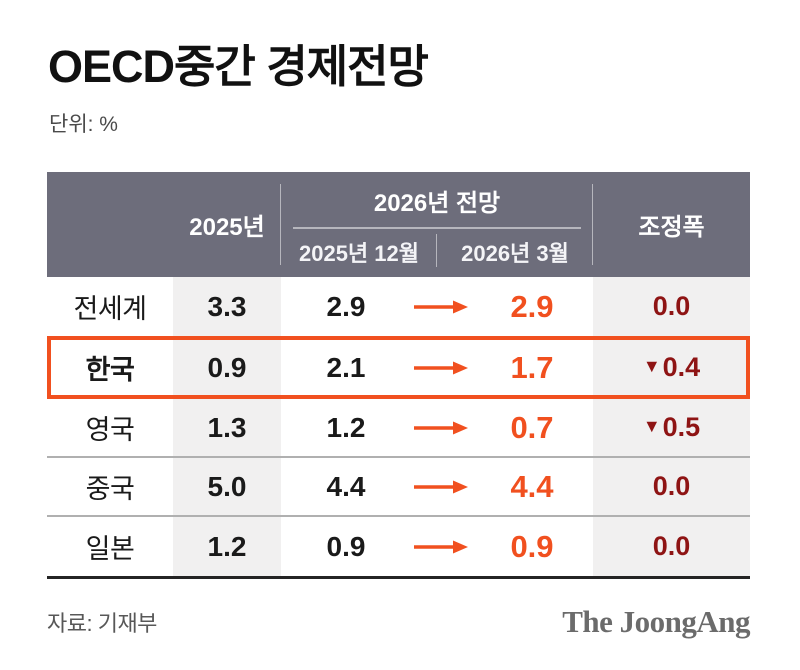 This screenshot has height=670, width=800. What do you see at coordinates (532, 427) in the screenshot?
I see `value-mar-2026: 0.7` at bounding box center [532, 427].